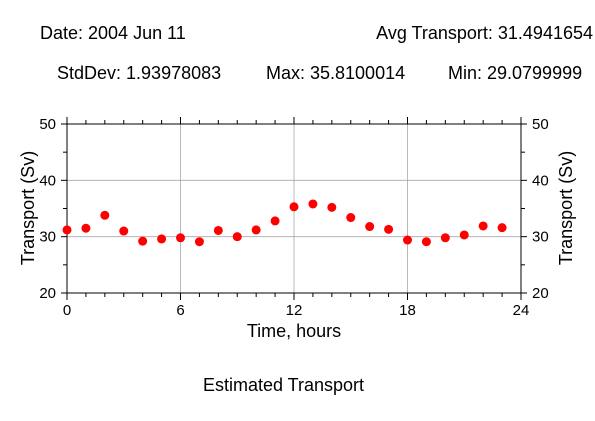 The height and width of the screenshot is (421, 595). I want to click on x-tick-label: 6, so click(180, 310).